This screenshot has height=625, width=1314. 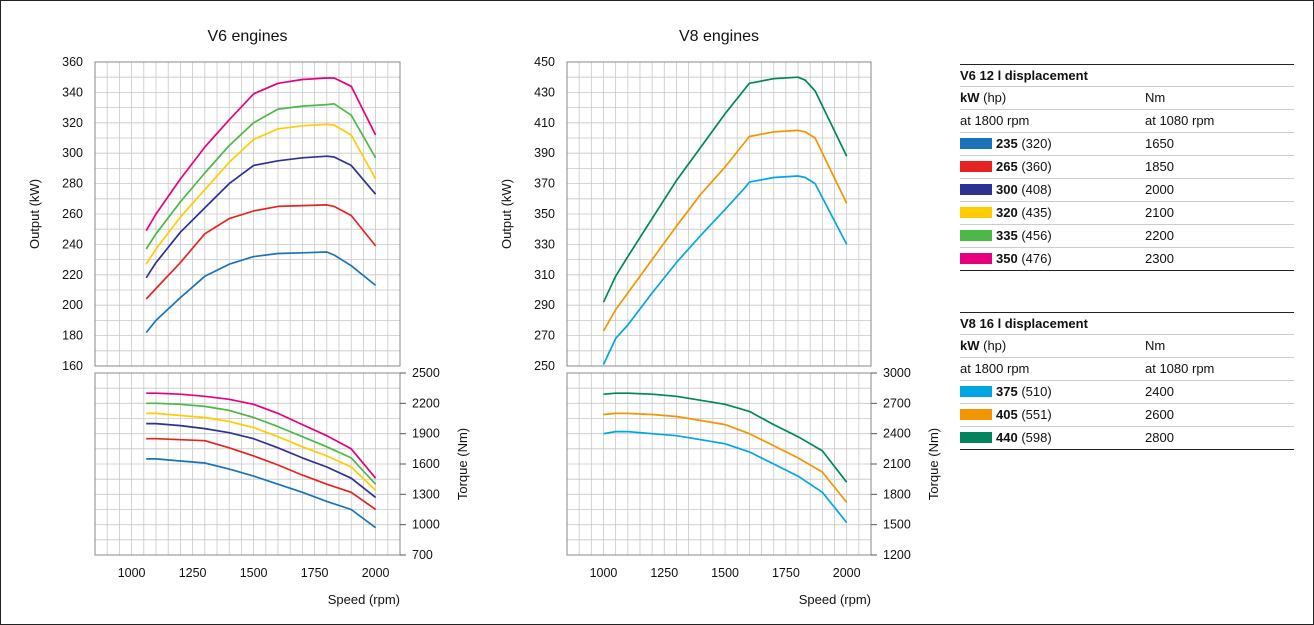 I want to click on legend-hp-value: (476), so click(x=1034, y=258).